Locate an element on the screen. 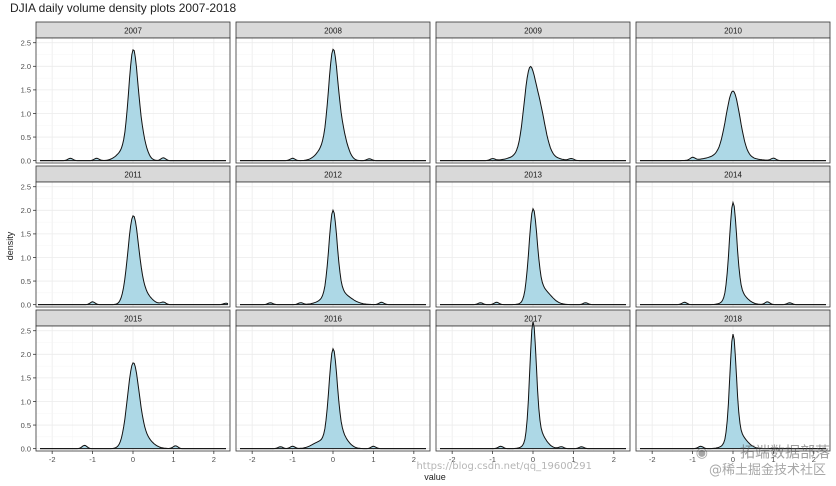  facet-strip-label: 2010 is located at coordinates (733, 31).